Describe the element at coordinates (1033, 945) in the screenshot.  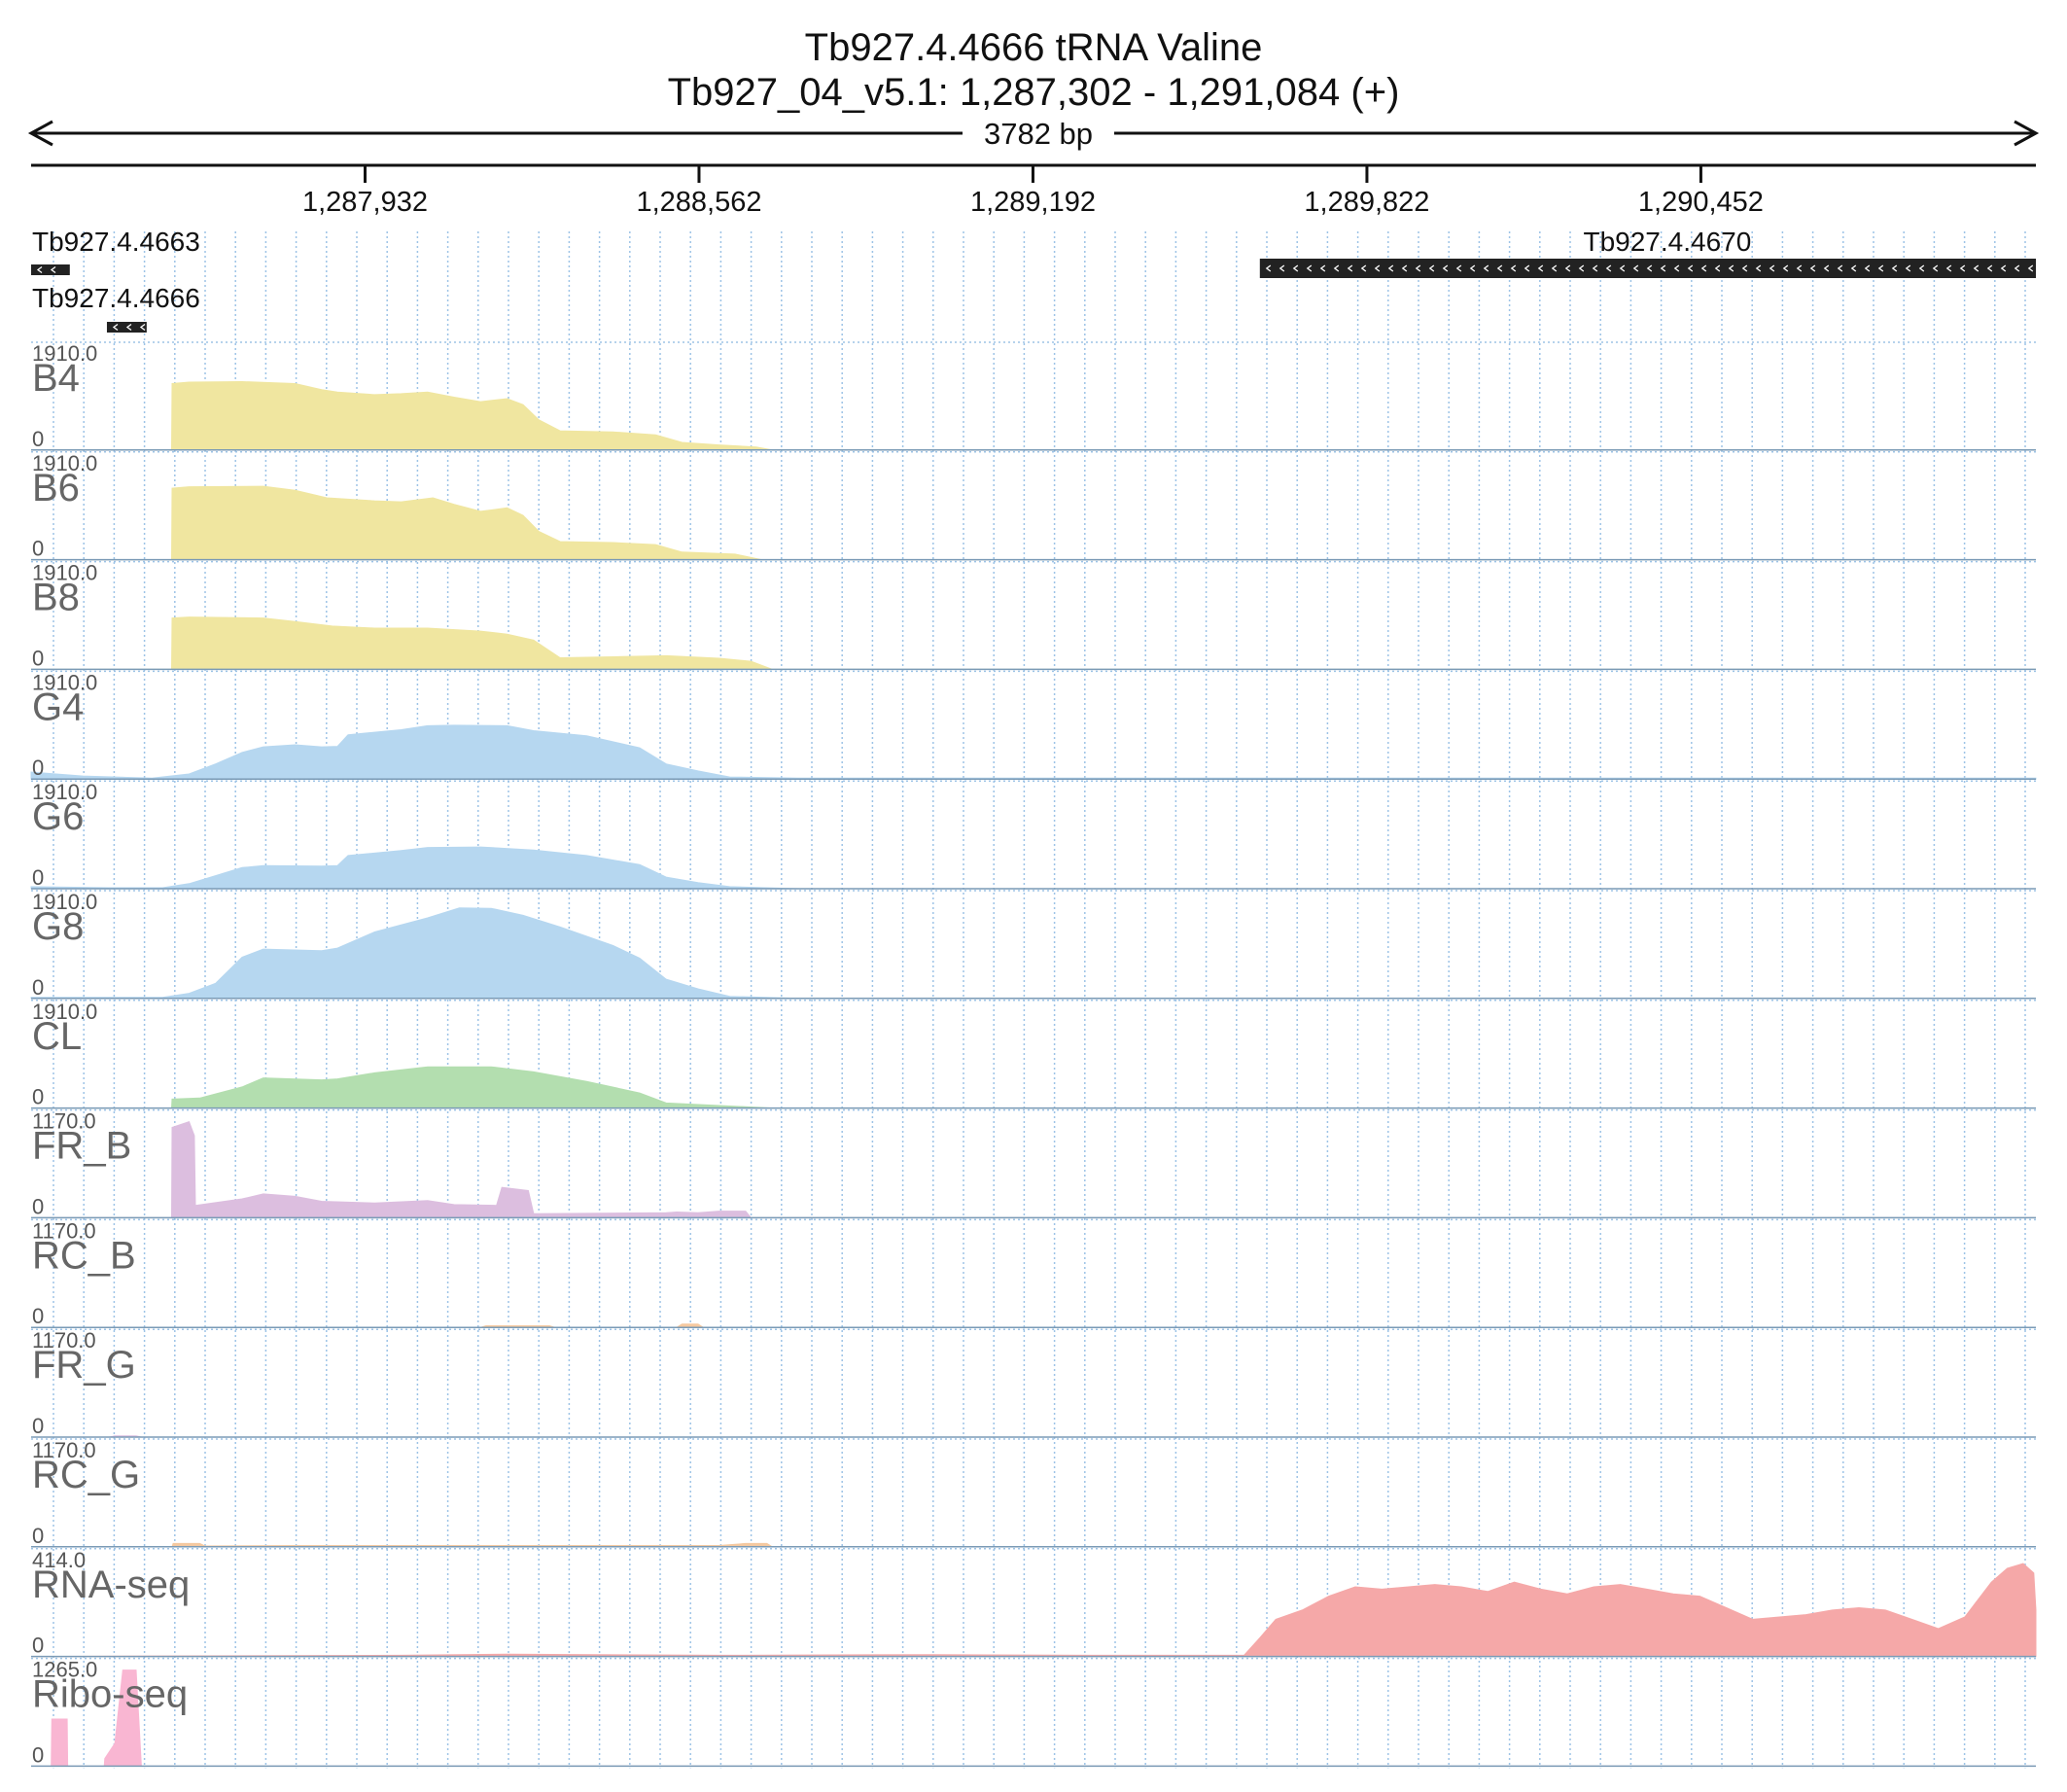
I see `track-g8: 1910.0G8 0` at that location.